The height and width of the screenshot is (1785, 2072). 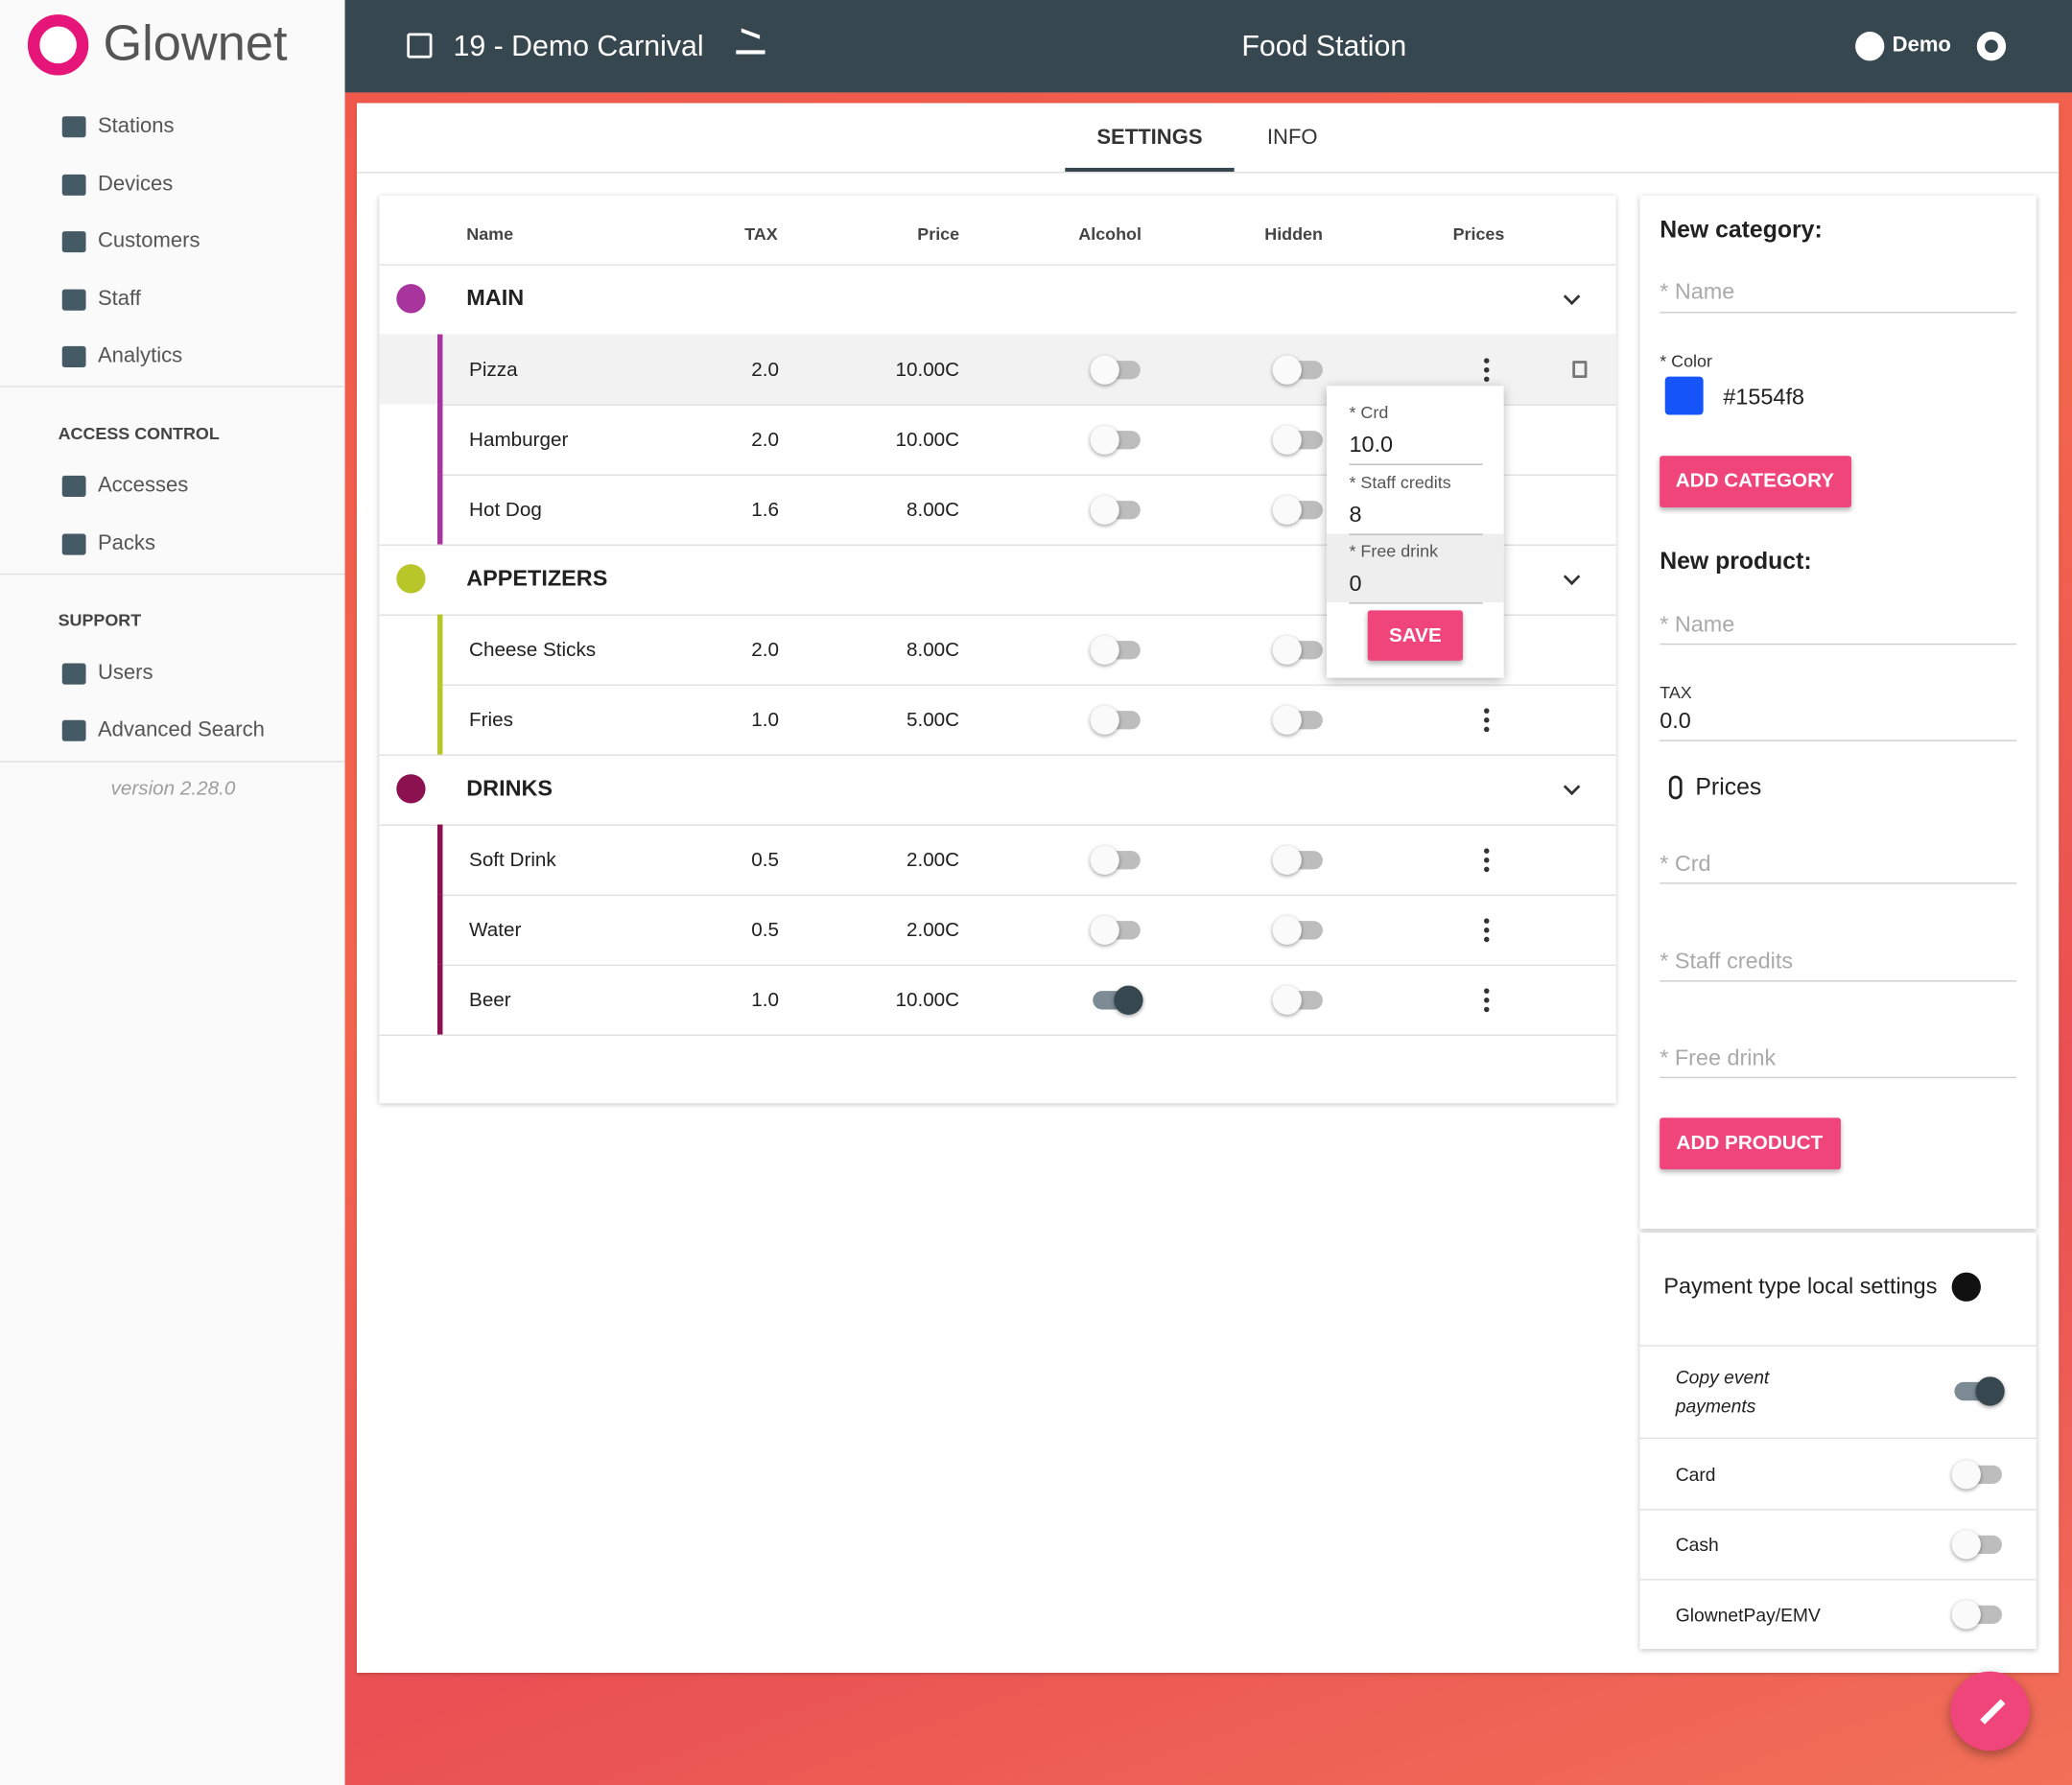 I want to click on settings-icon, so click(x=1991, y=46).